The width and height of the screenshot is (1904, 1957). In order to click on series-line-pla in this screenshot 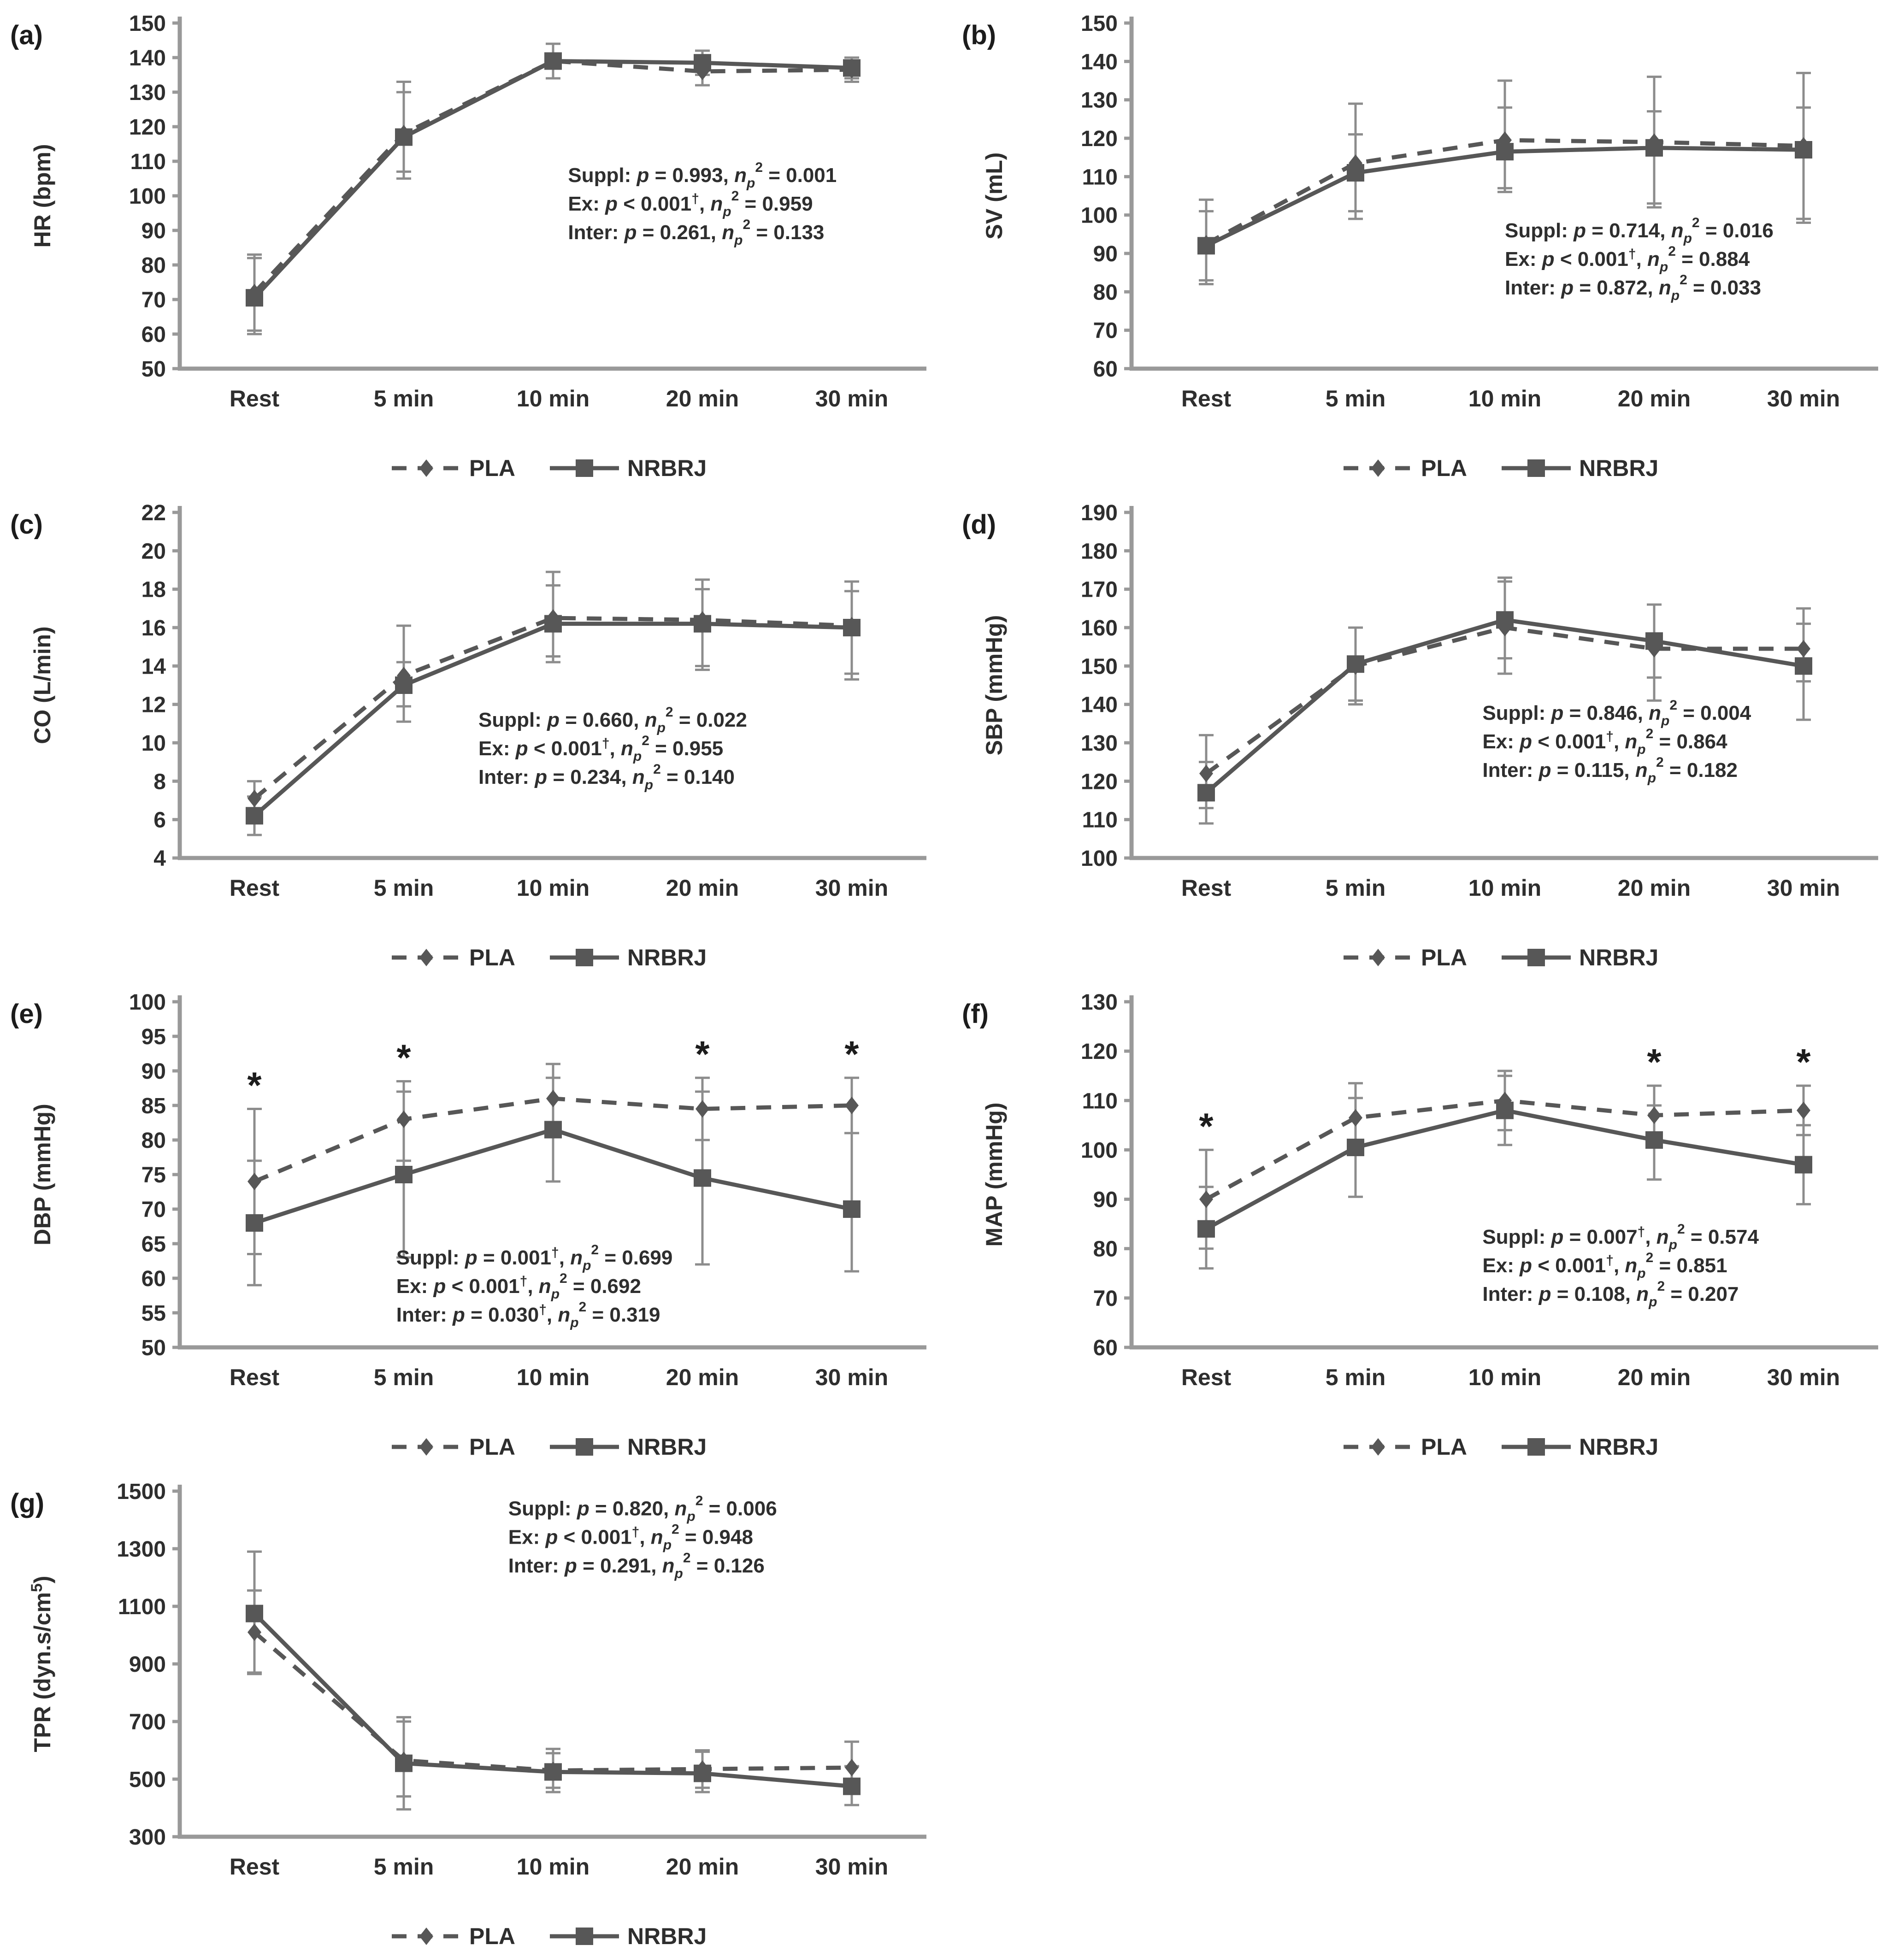, I will do `click(553, 176)`.